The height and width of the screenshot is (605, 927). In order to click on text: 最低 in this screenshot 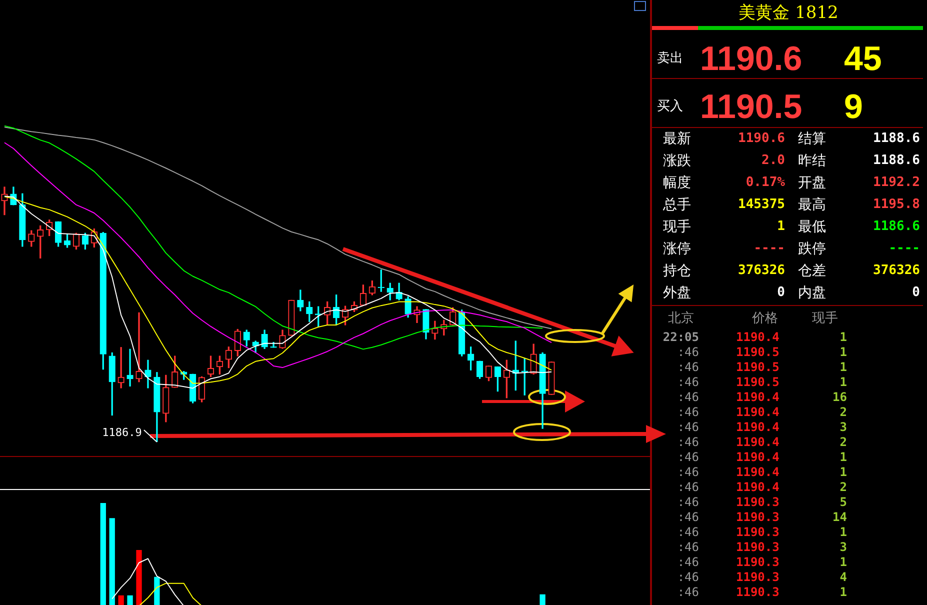, I will do `click(812, 227)`.